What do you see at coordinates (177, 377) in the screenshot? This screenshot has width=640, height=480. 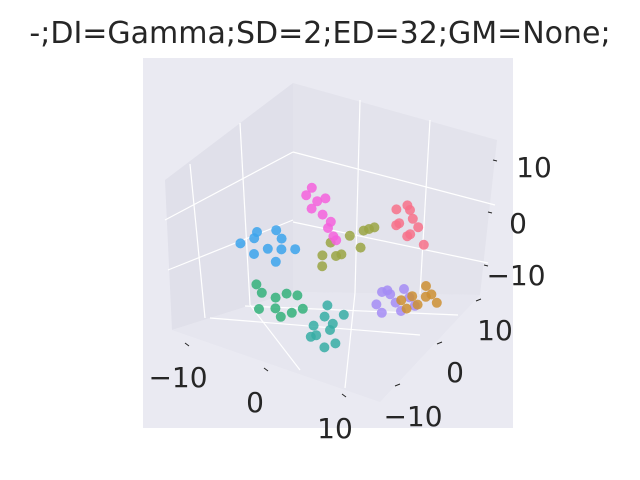 I see `x-tick-label: −10` at bounding box center [177, 377].